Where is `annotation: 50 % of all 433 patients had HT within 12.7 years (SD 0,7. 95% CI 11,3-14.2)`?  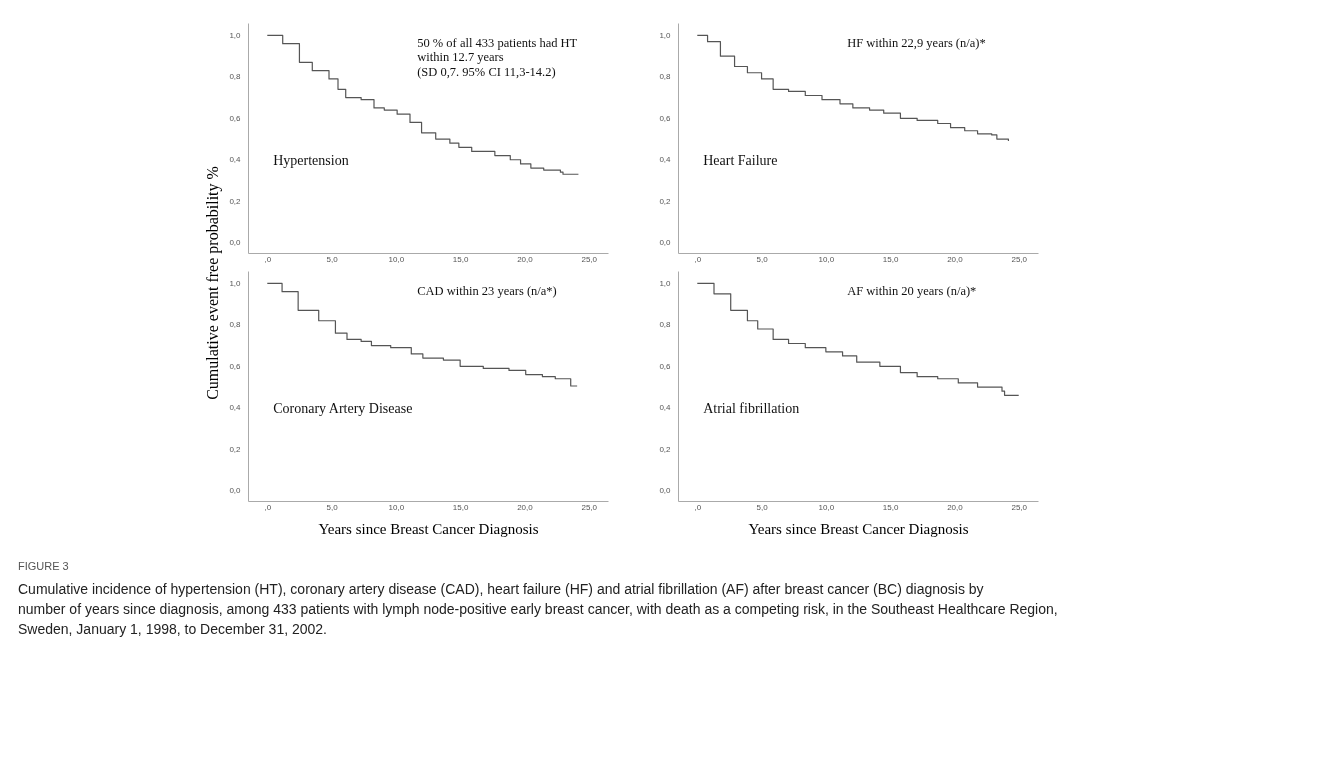 annotation: 50 % of all 433 patients had HT within 12.7 years (SD 0,7. 95% CI 11,3-14.2) is located at coordinates (497, 57).